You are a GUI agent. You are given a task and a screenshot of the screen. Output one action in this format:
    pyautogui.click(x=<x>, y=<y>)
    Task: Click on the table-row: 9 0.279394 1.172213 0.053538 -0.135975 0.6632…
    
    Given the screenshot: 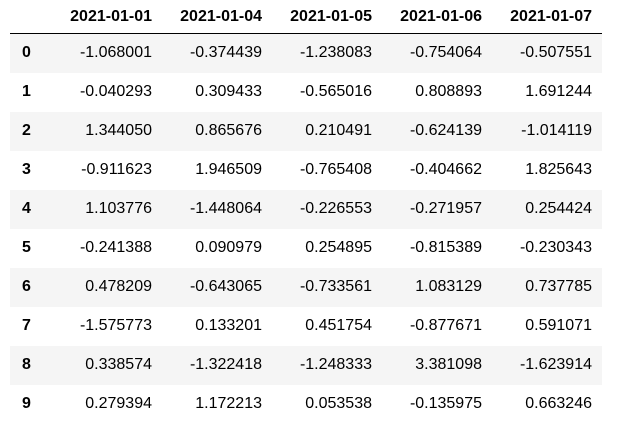 What is the action you would take?
    pyautogui.click(x=306, y=404)
    